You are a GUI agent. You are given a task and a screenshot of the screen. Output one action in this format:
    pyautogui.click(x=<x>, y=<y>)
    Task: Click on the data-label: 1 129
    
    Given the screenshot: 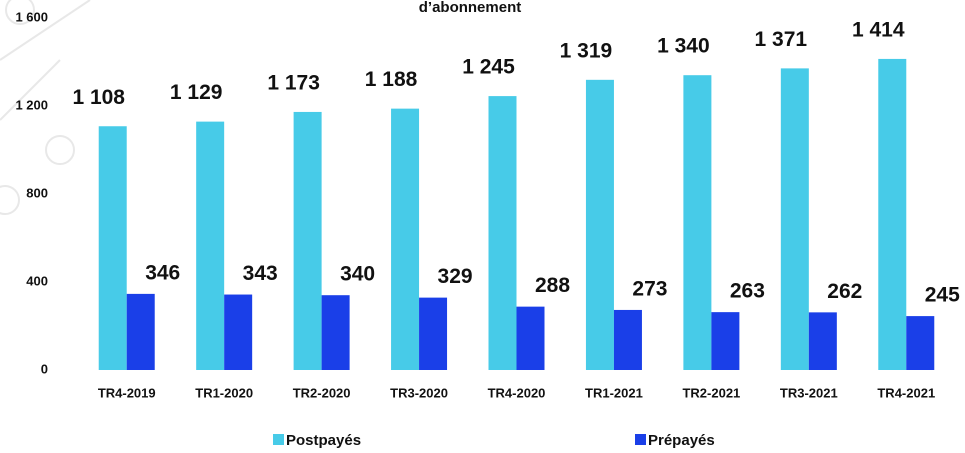 What is the action you would take?
    pyautogui.click(x=196, y=92)
    